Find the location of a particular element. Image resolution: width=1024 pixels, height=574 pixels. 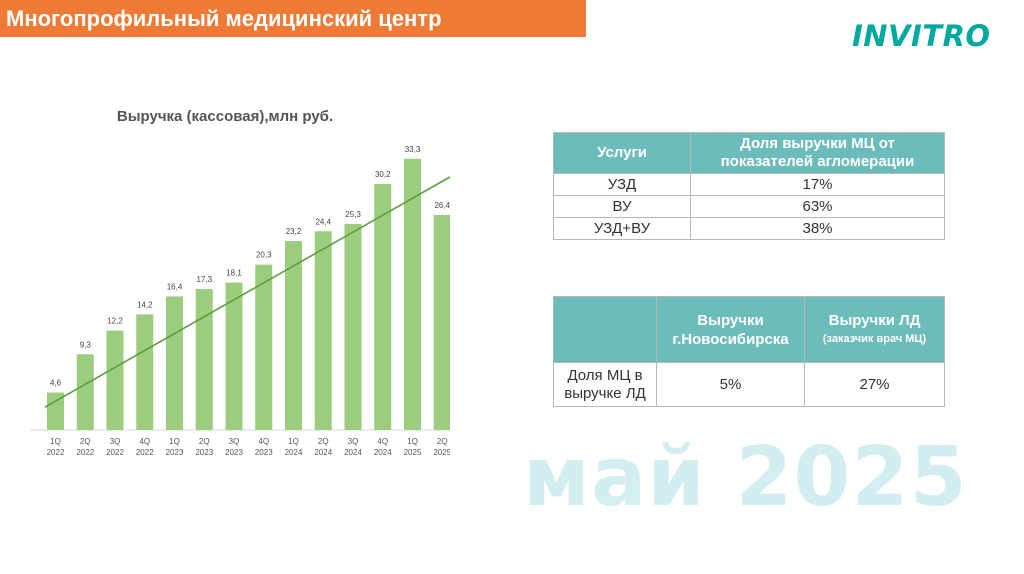

date-watermark: май 2025 is located at coordinates (745, 477).